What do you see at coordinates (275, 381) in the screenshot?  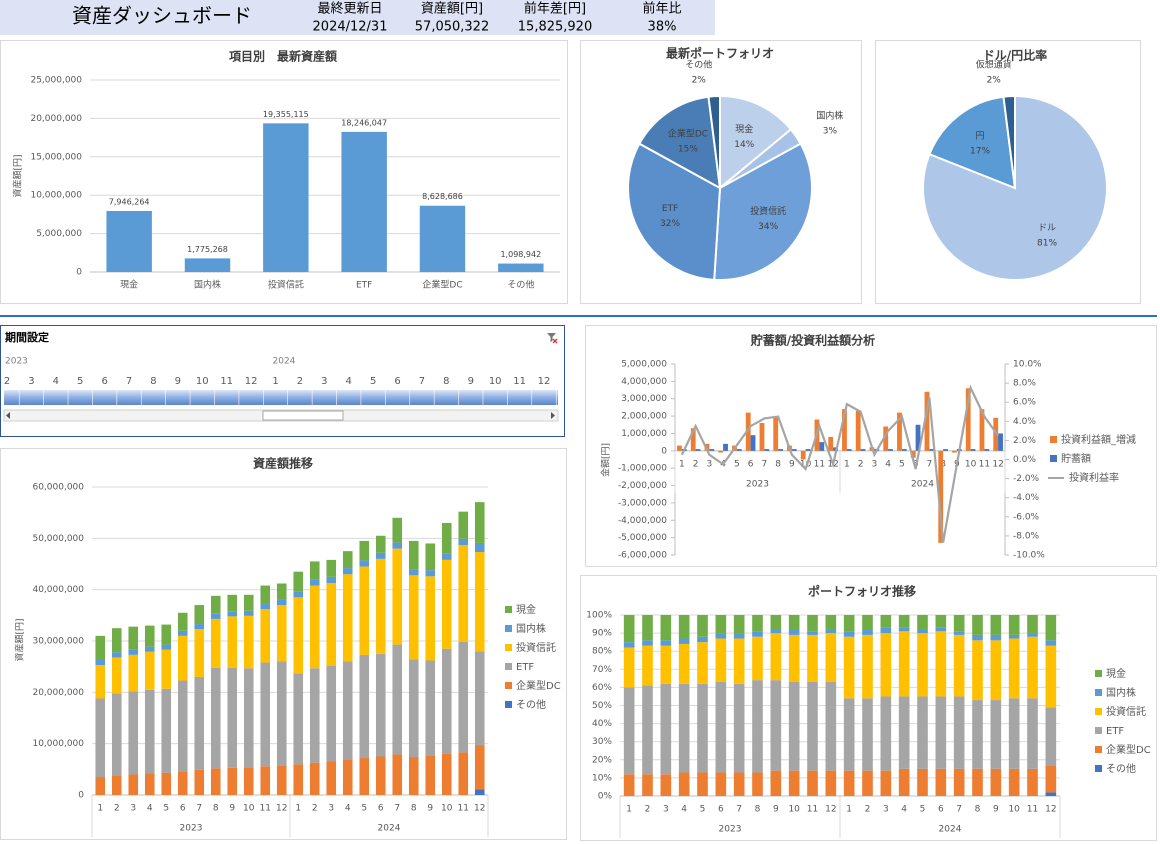 I see `slicer-month: 1` at bounding box center [275, 381].